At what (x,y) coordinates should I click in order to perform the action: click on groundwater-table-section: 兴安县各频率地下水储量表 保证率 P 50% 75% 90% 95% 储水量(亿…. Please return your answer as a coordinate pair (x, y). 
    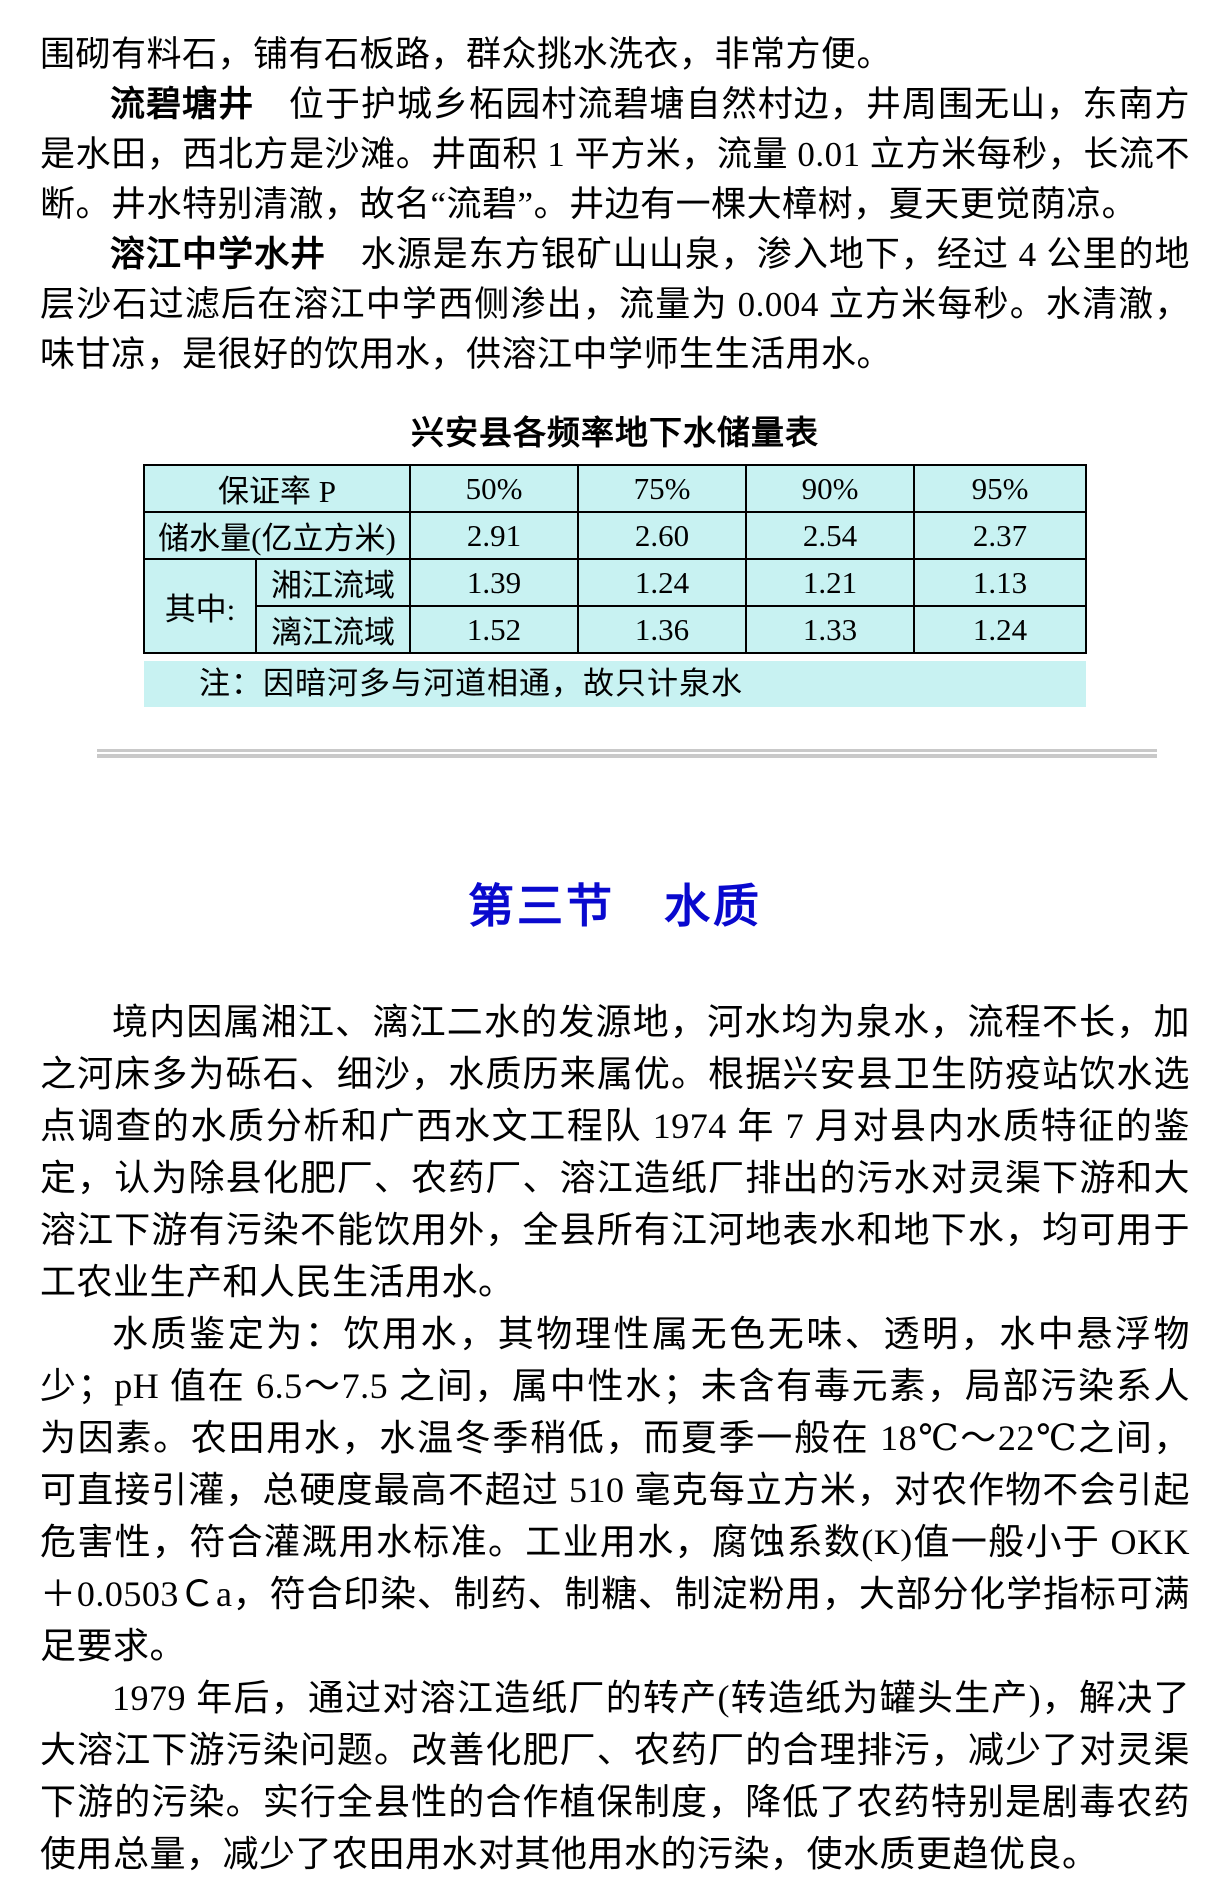
    Looking at the image, I should click on (615, 556).